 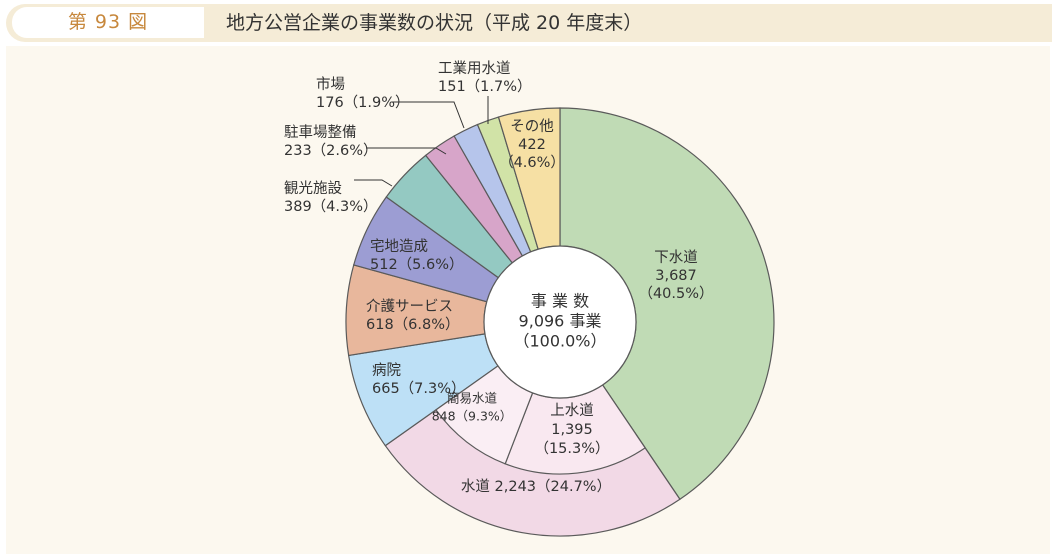 What do you see at coordinates (571, 448) in the screenshot?
I see `inner-label-0-line-2: （15.3%）` at bounding box center [571, 448].